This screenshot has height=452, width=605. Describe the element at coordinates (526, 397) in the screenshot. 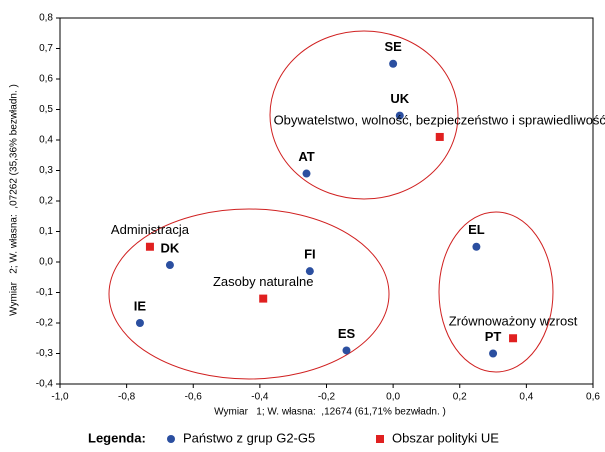

I see `x-tick-label: 0,4` at that location.